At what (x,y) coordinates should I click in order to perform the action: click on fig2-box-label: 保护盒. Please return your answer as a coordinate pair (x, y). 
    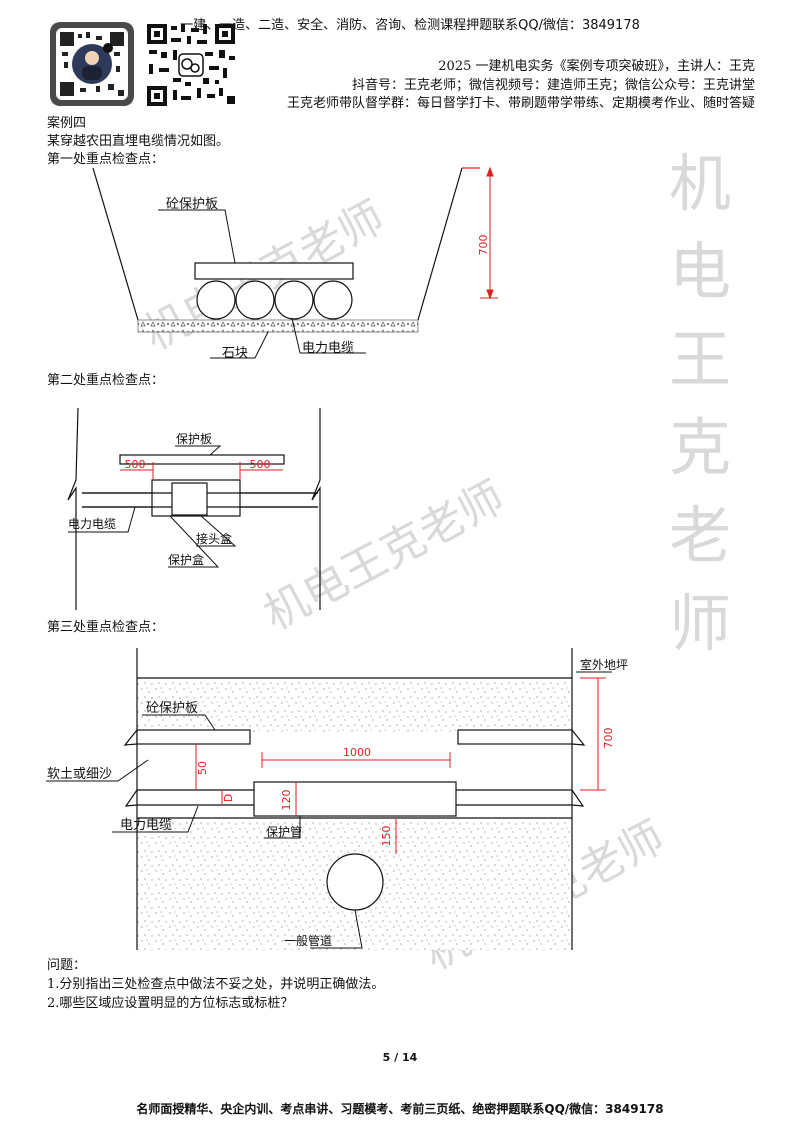
    Looking at the image, I should click on (186, 560).